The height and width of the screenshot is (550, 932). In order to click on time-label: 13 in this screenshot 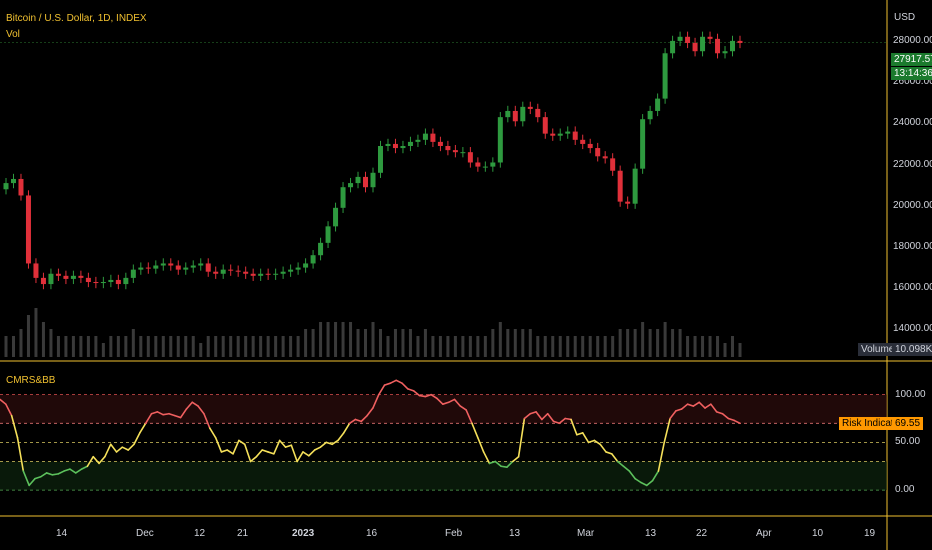, I will do `click(515, 533)`.